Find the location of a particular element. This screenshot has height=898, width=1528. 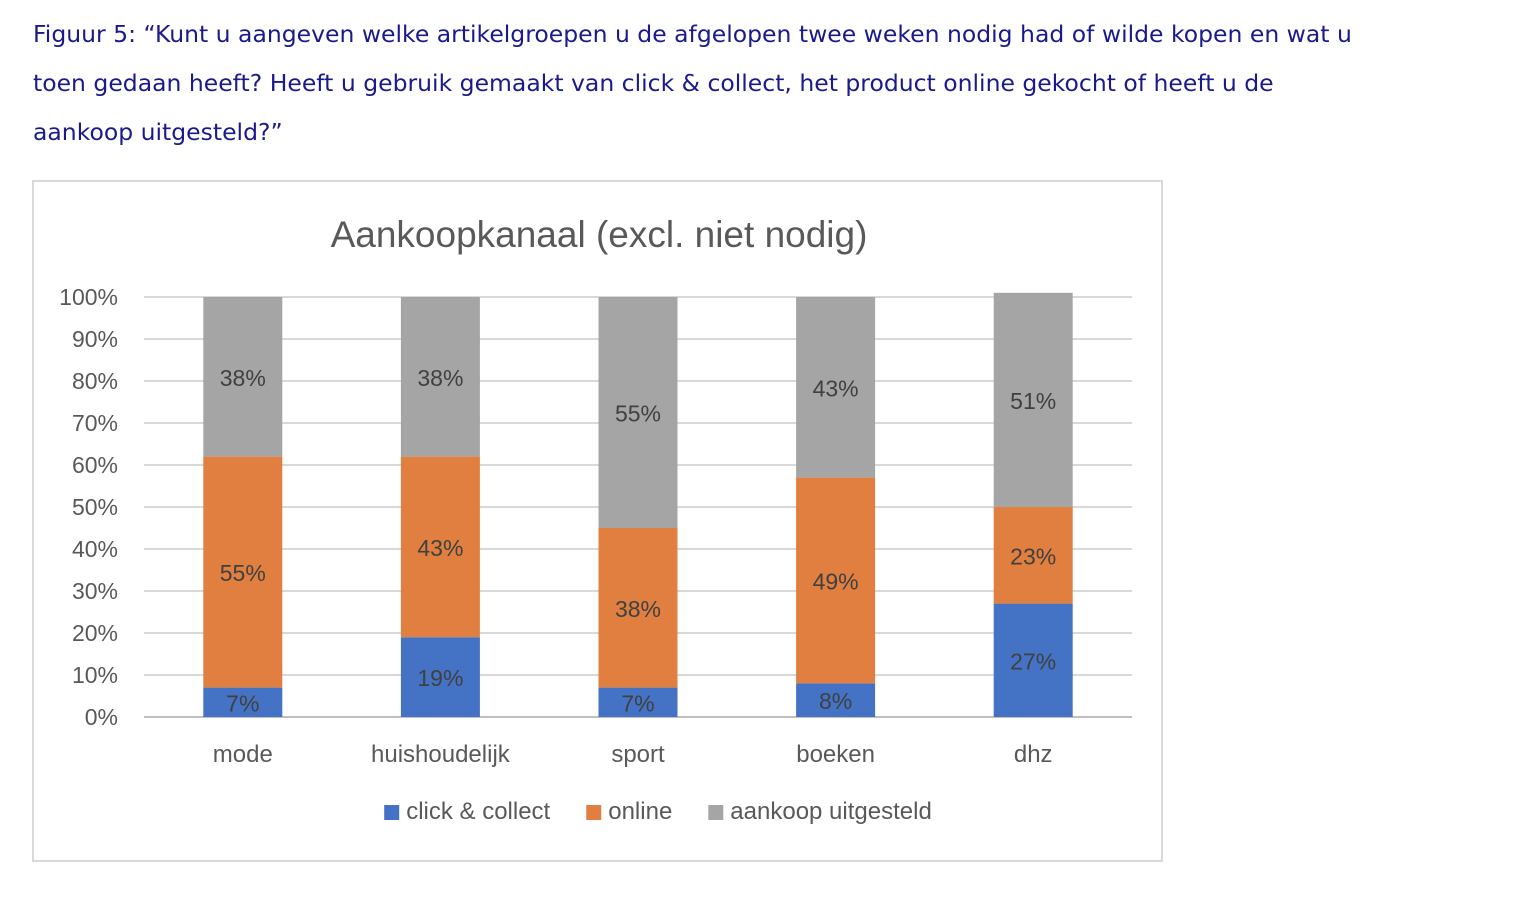

data-label: 23% is located at coordinates (1033, 556).